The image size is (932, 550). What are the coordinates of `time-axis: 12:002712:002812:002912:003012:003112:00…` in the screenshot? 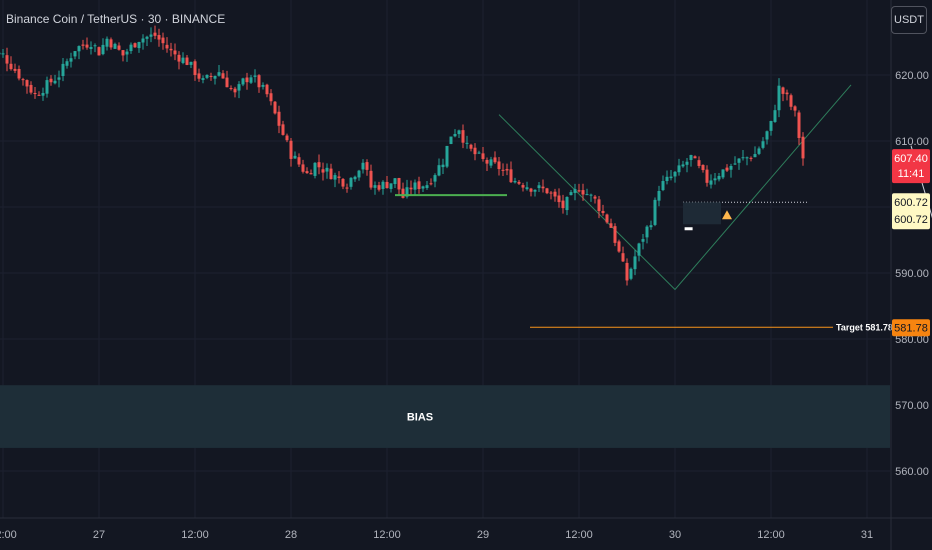 It's located at (466, 529).